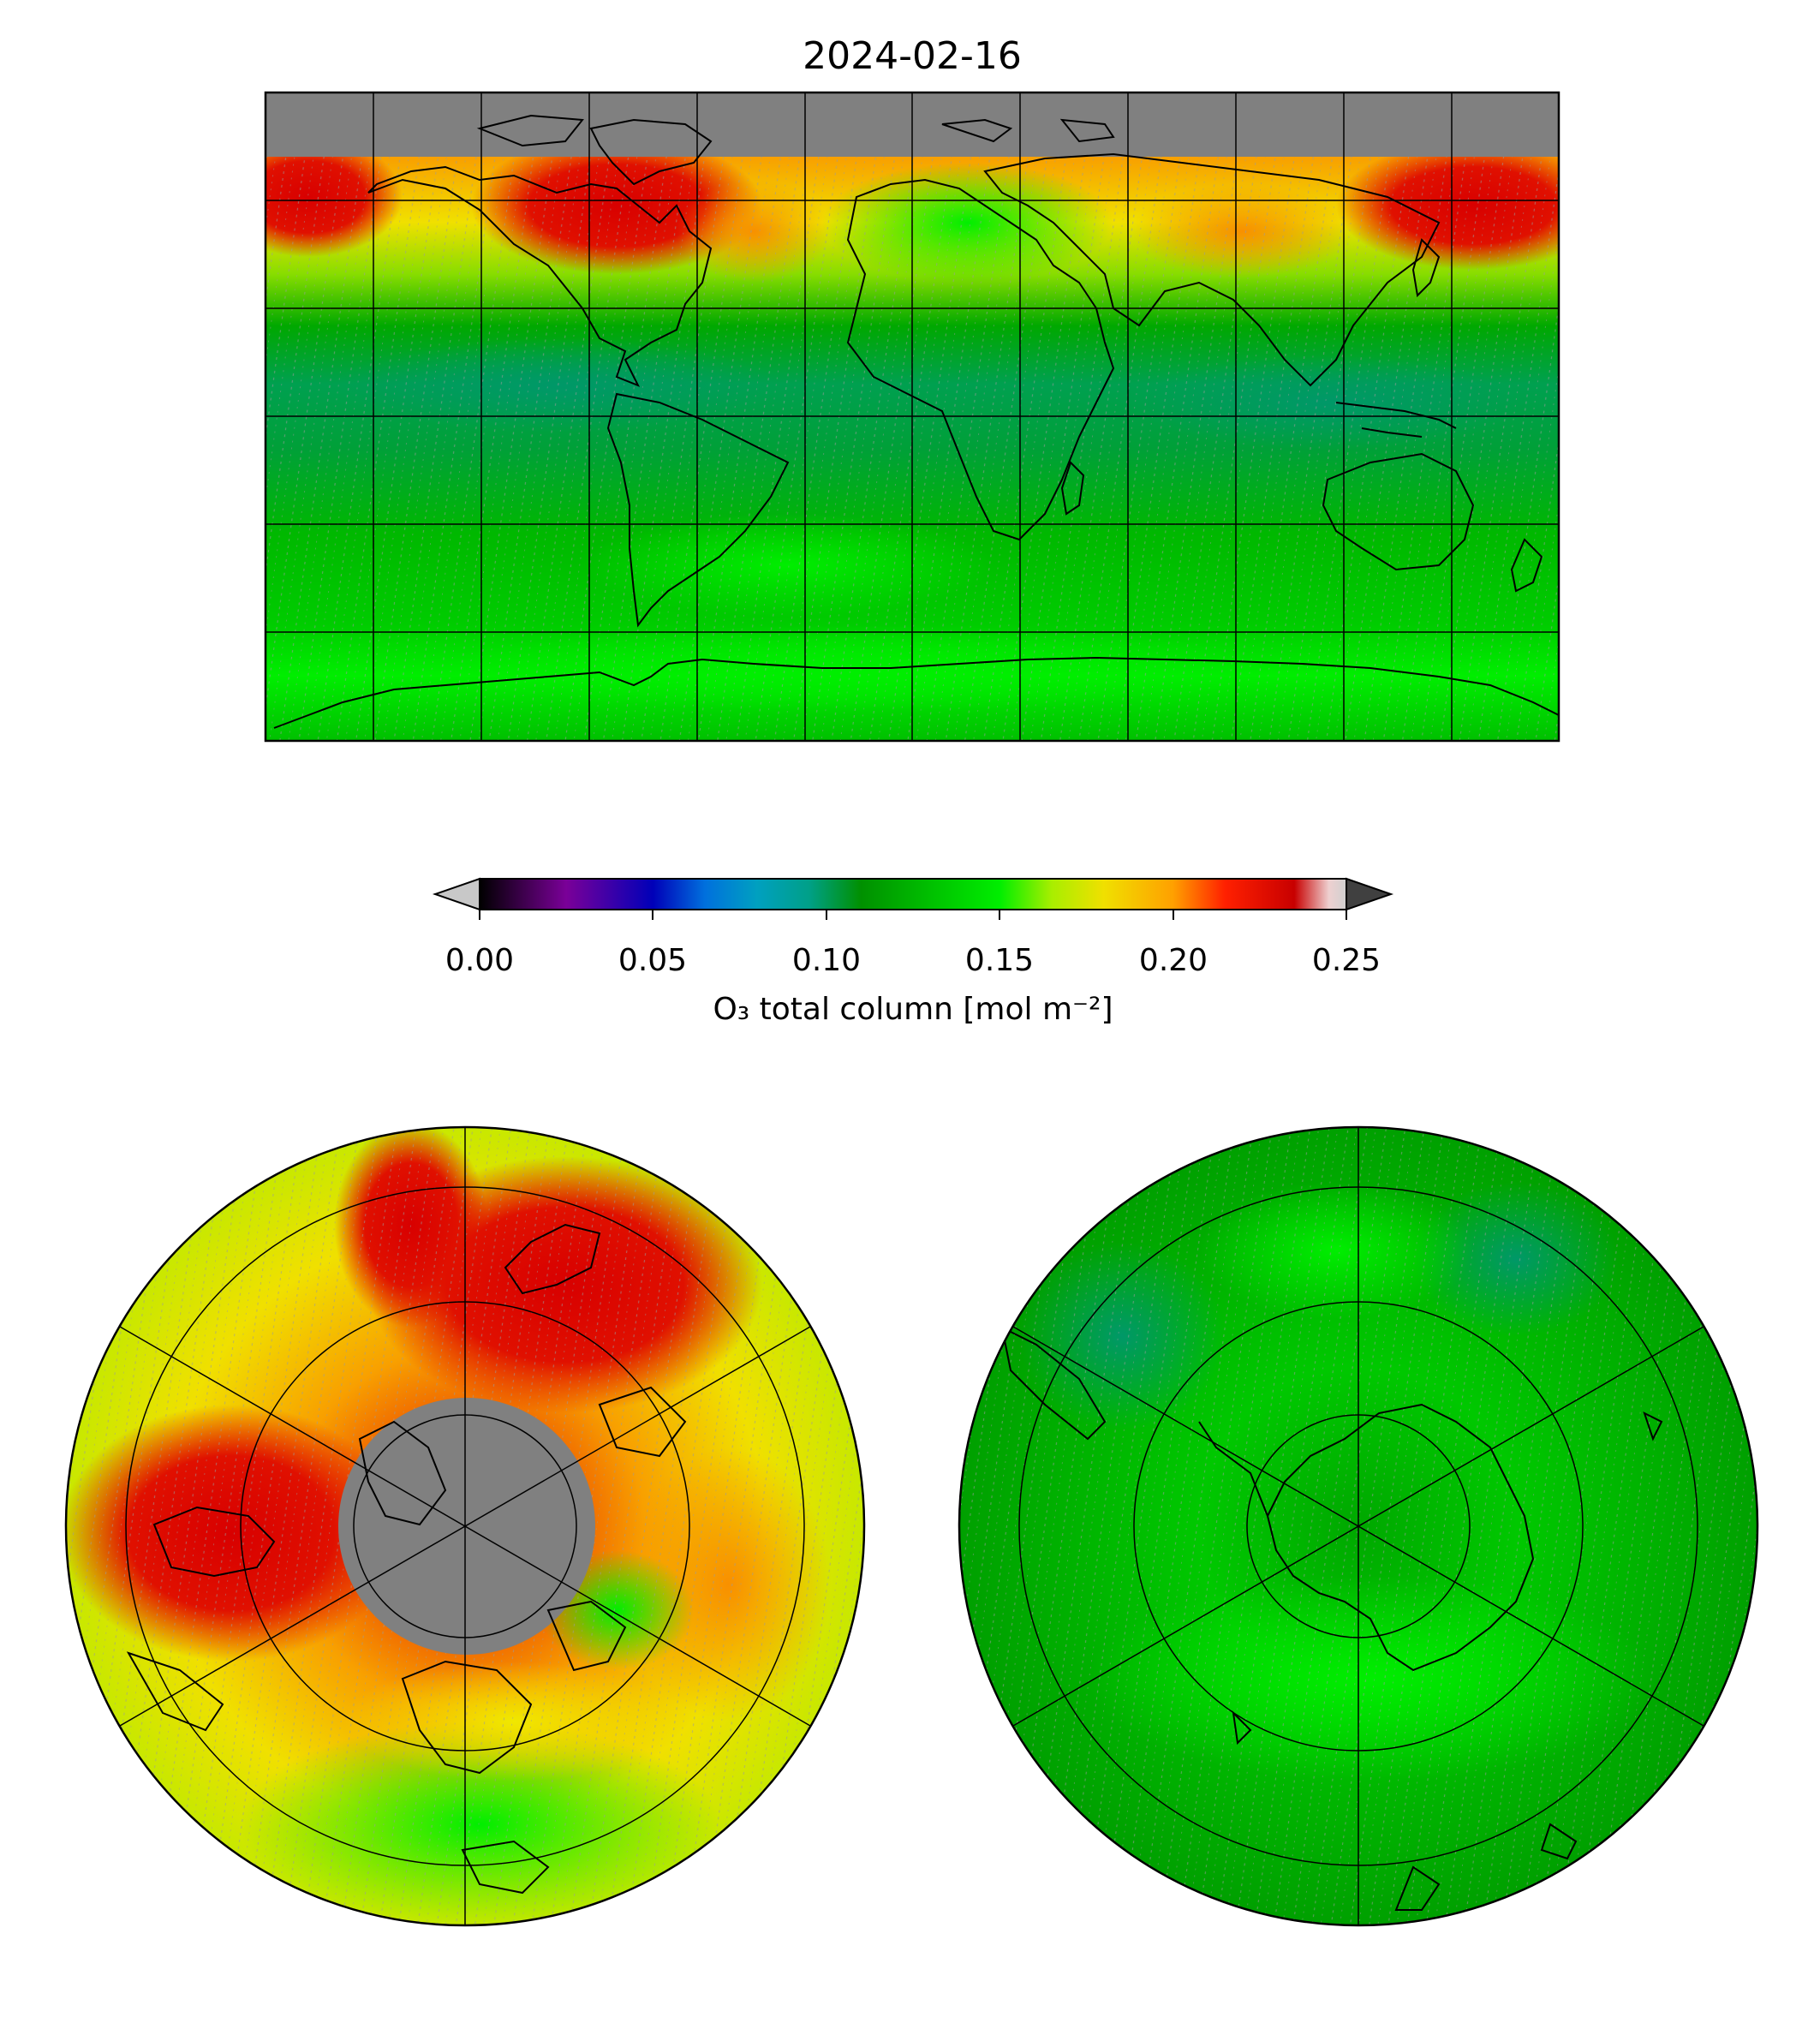  What do you see at coordinates (912, 56) in the screenshot?
I see `figure-title: 2024-02-16` at bounding box center [912, 56].